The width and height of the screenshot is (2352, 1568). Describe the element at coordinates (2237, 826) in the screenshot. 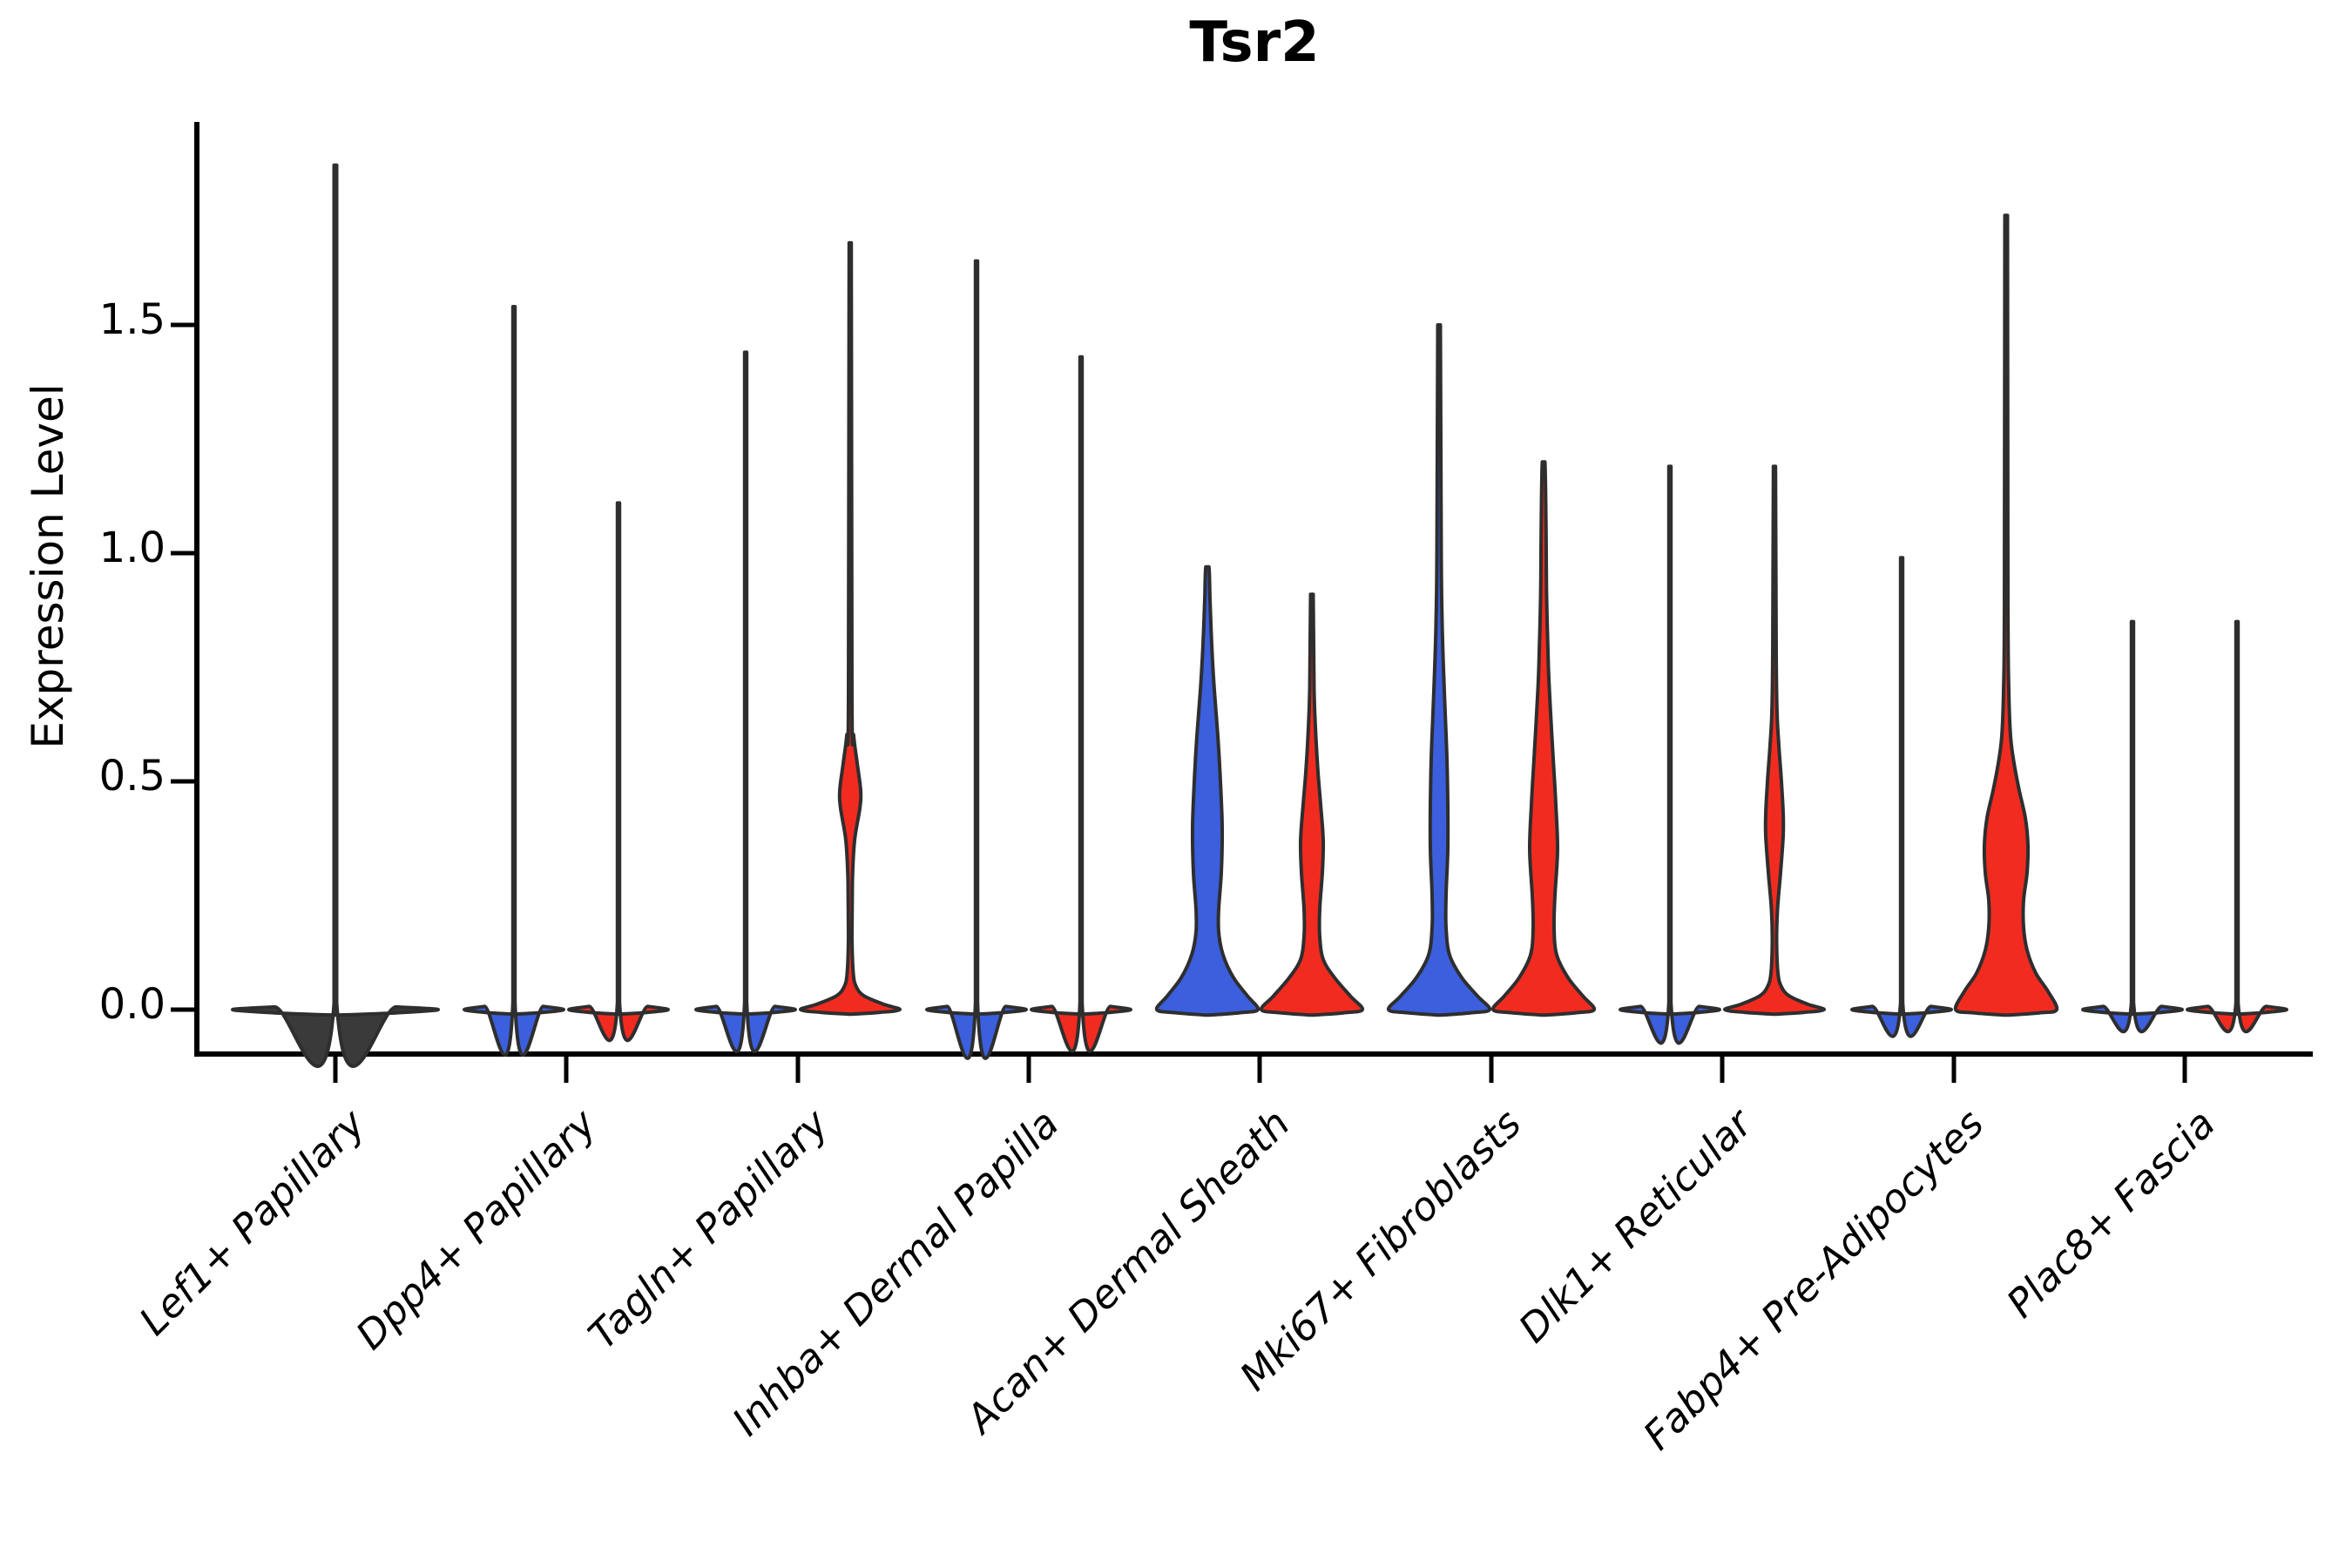

I see `violin-plac8-fascia-red_group` at that location.